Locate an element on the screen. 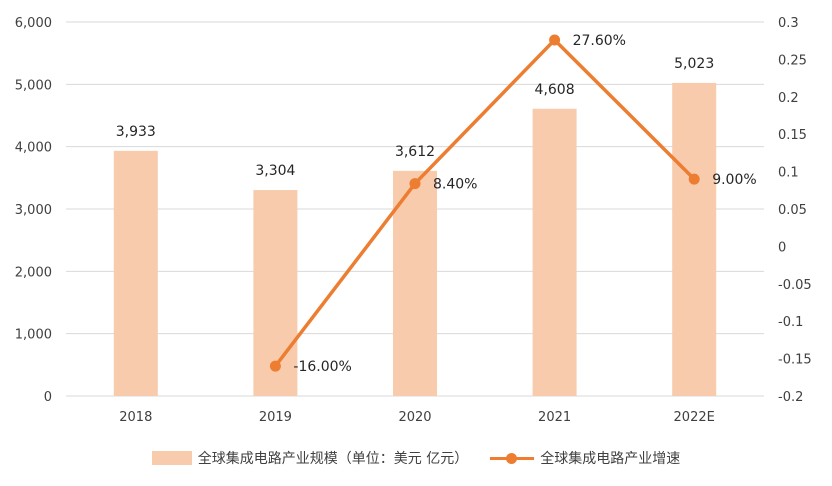  y-left-tick-label: 4,000 is located at coordinates (33, 148).